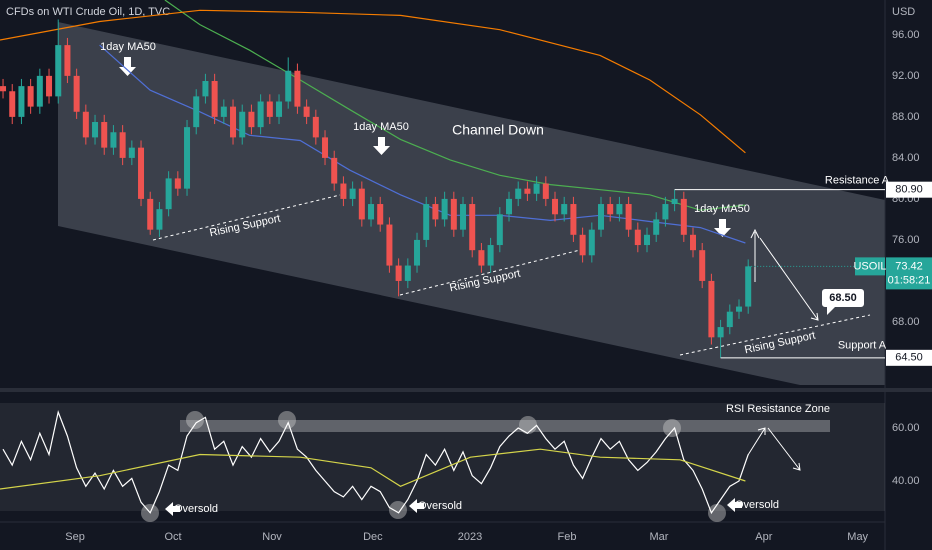  What do you see at coordinates (272, 537) in the screenshot?
I see `x-tick-label: Nov` at bounding box center [272, 537].